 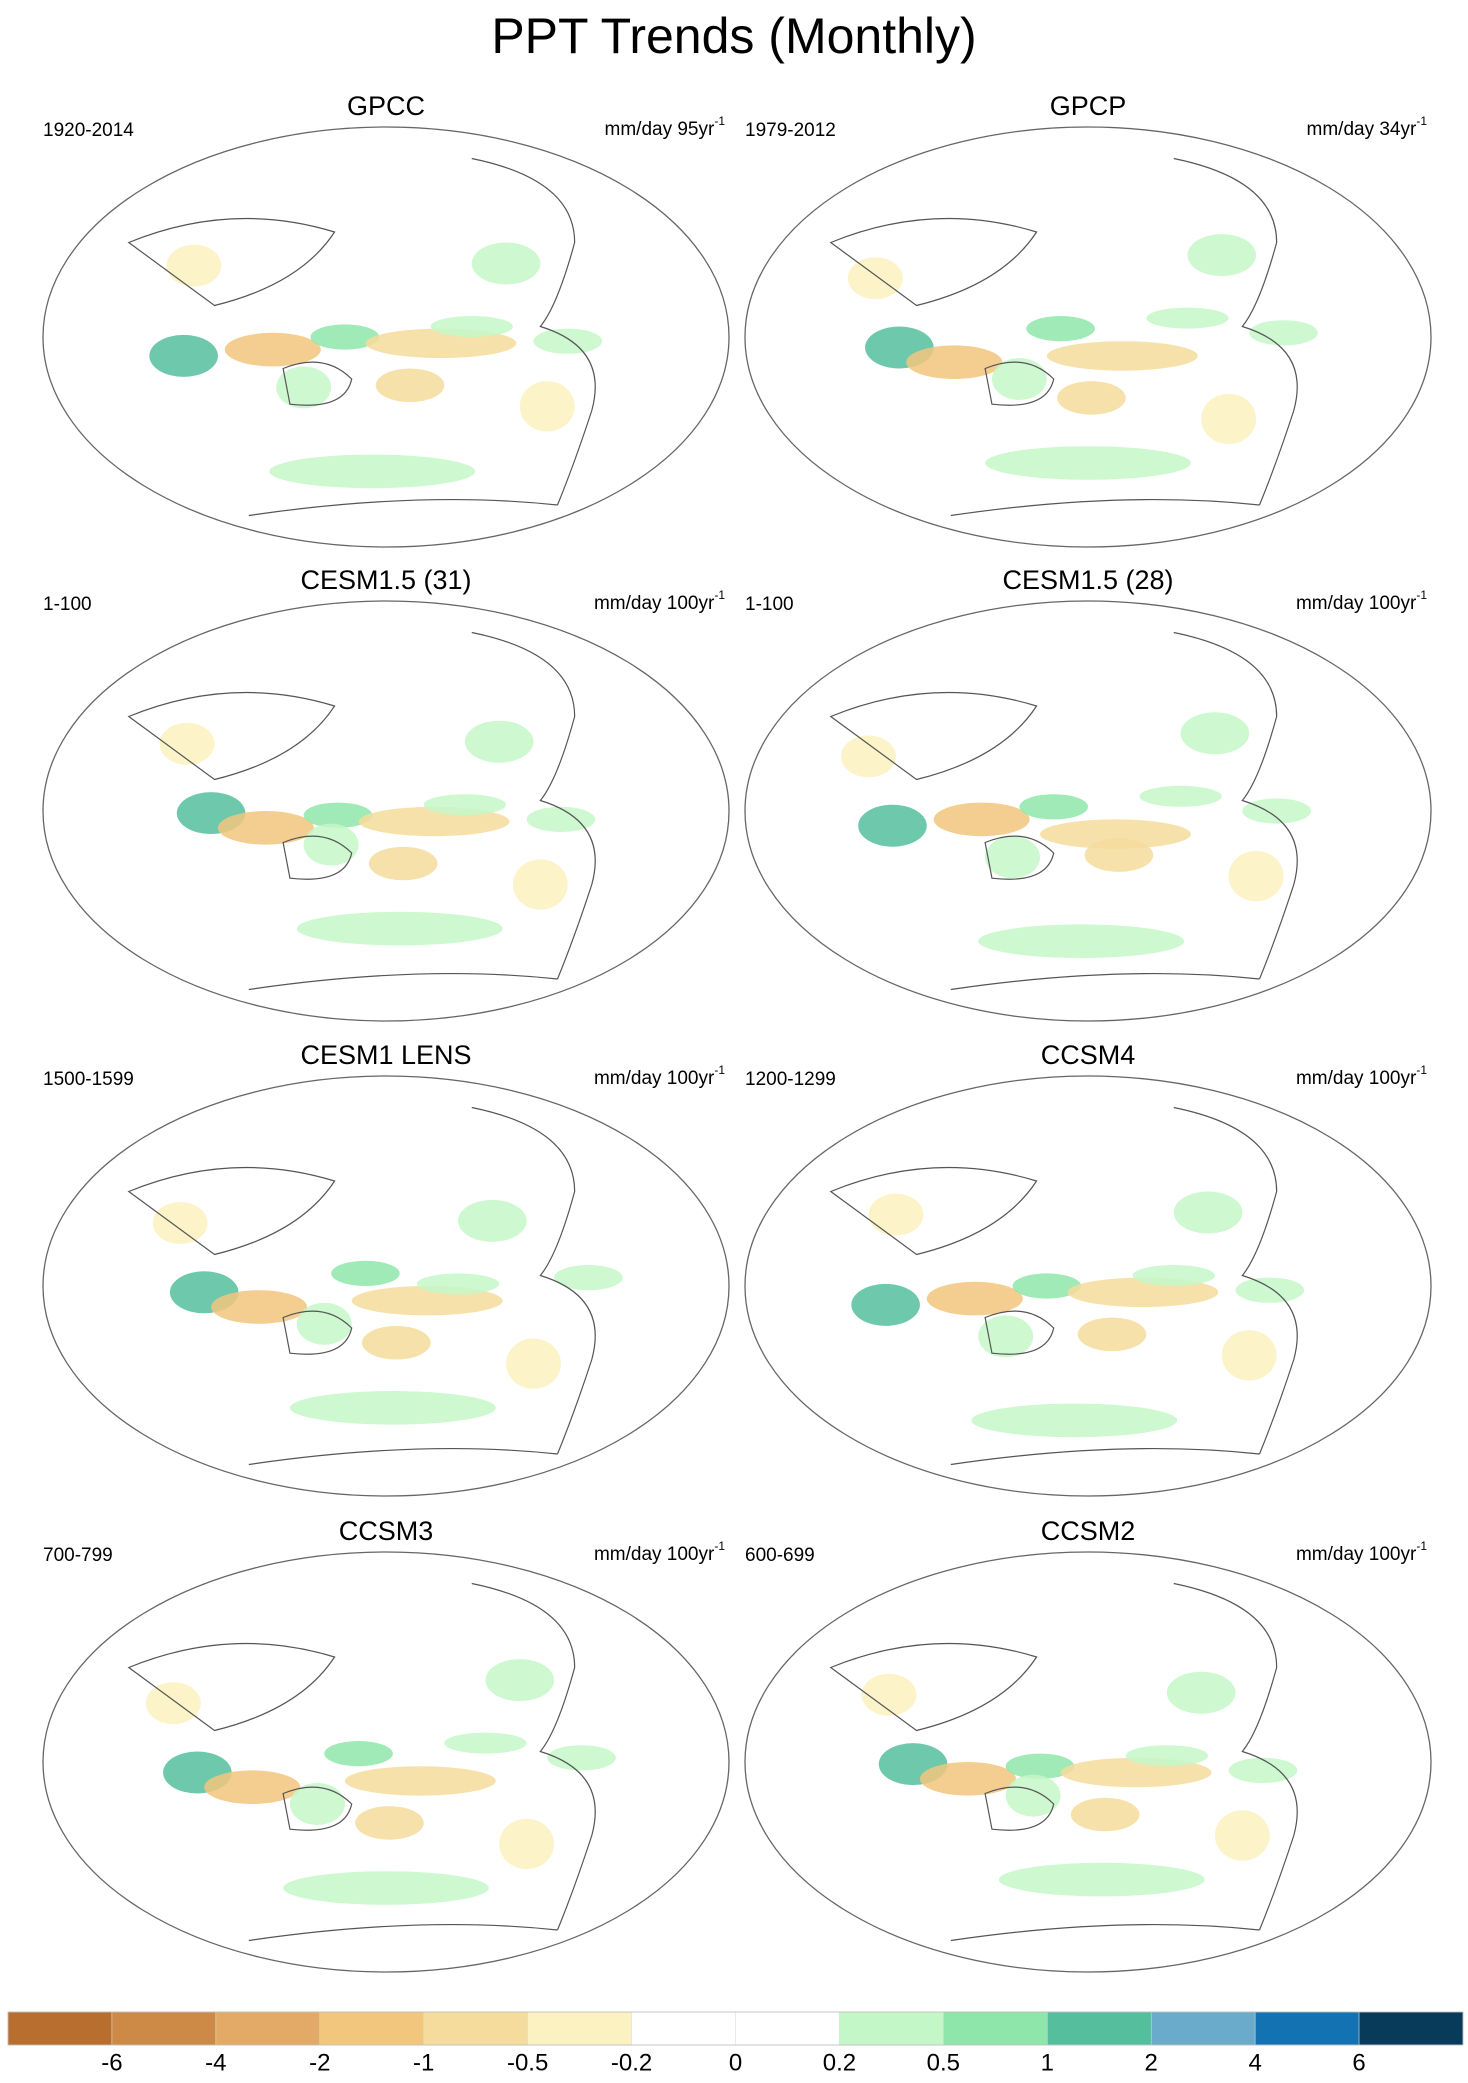 I want to click on panel-period: 700-799, so click(x=78, y=1555).